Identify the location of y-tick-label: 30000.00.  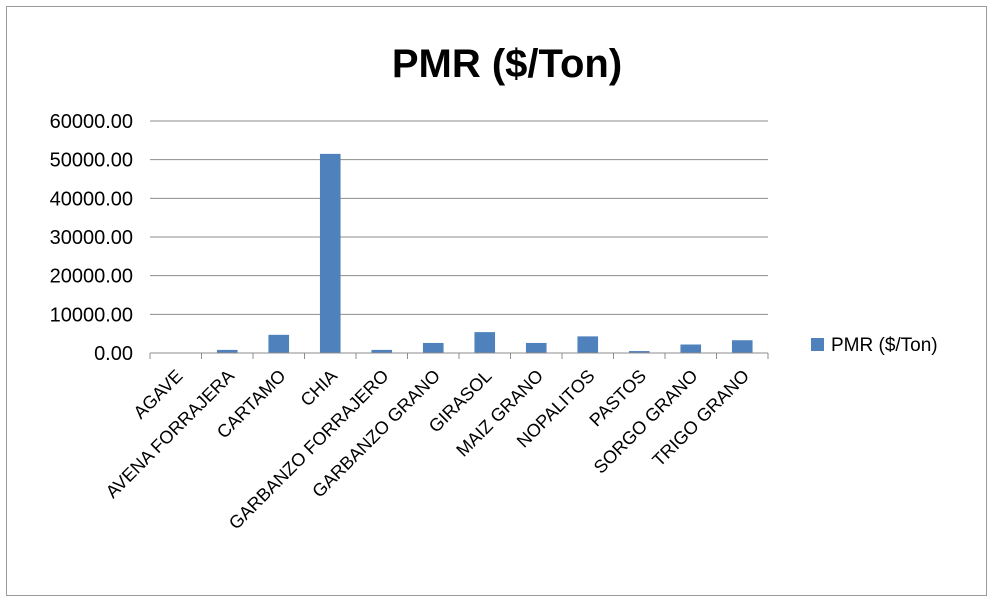
(91, 238).